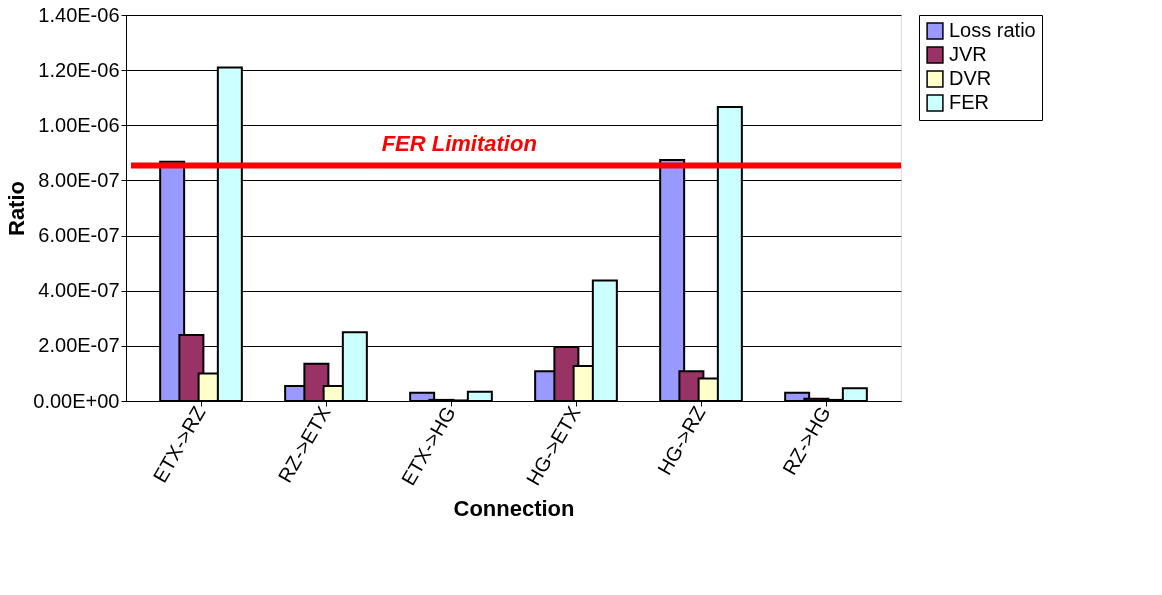 This screenshot has width=1162, height=595. I want to click on legend-label: DVR, so click(970, 78).